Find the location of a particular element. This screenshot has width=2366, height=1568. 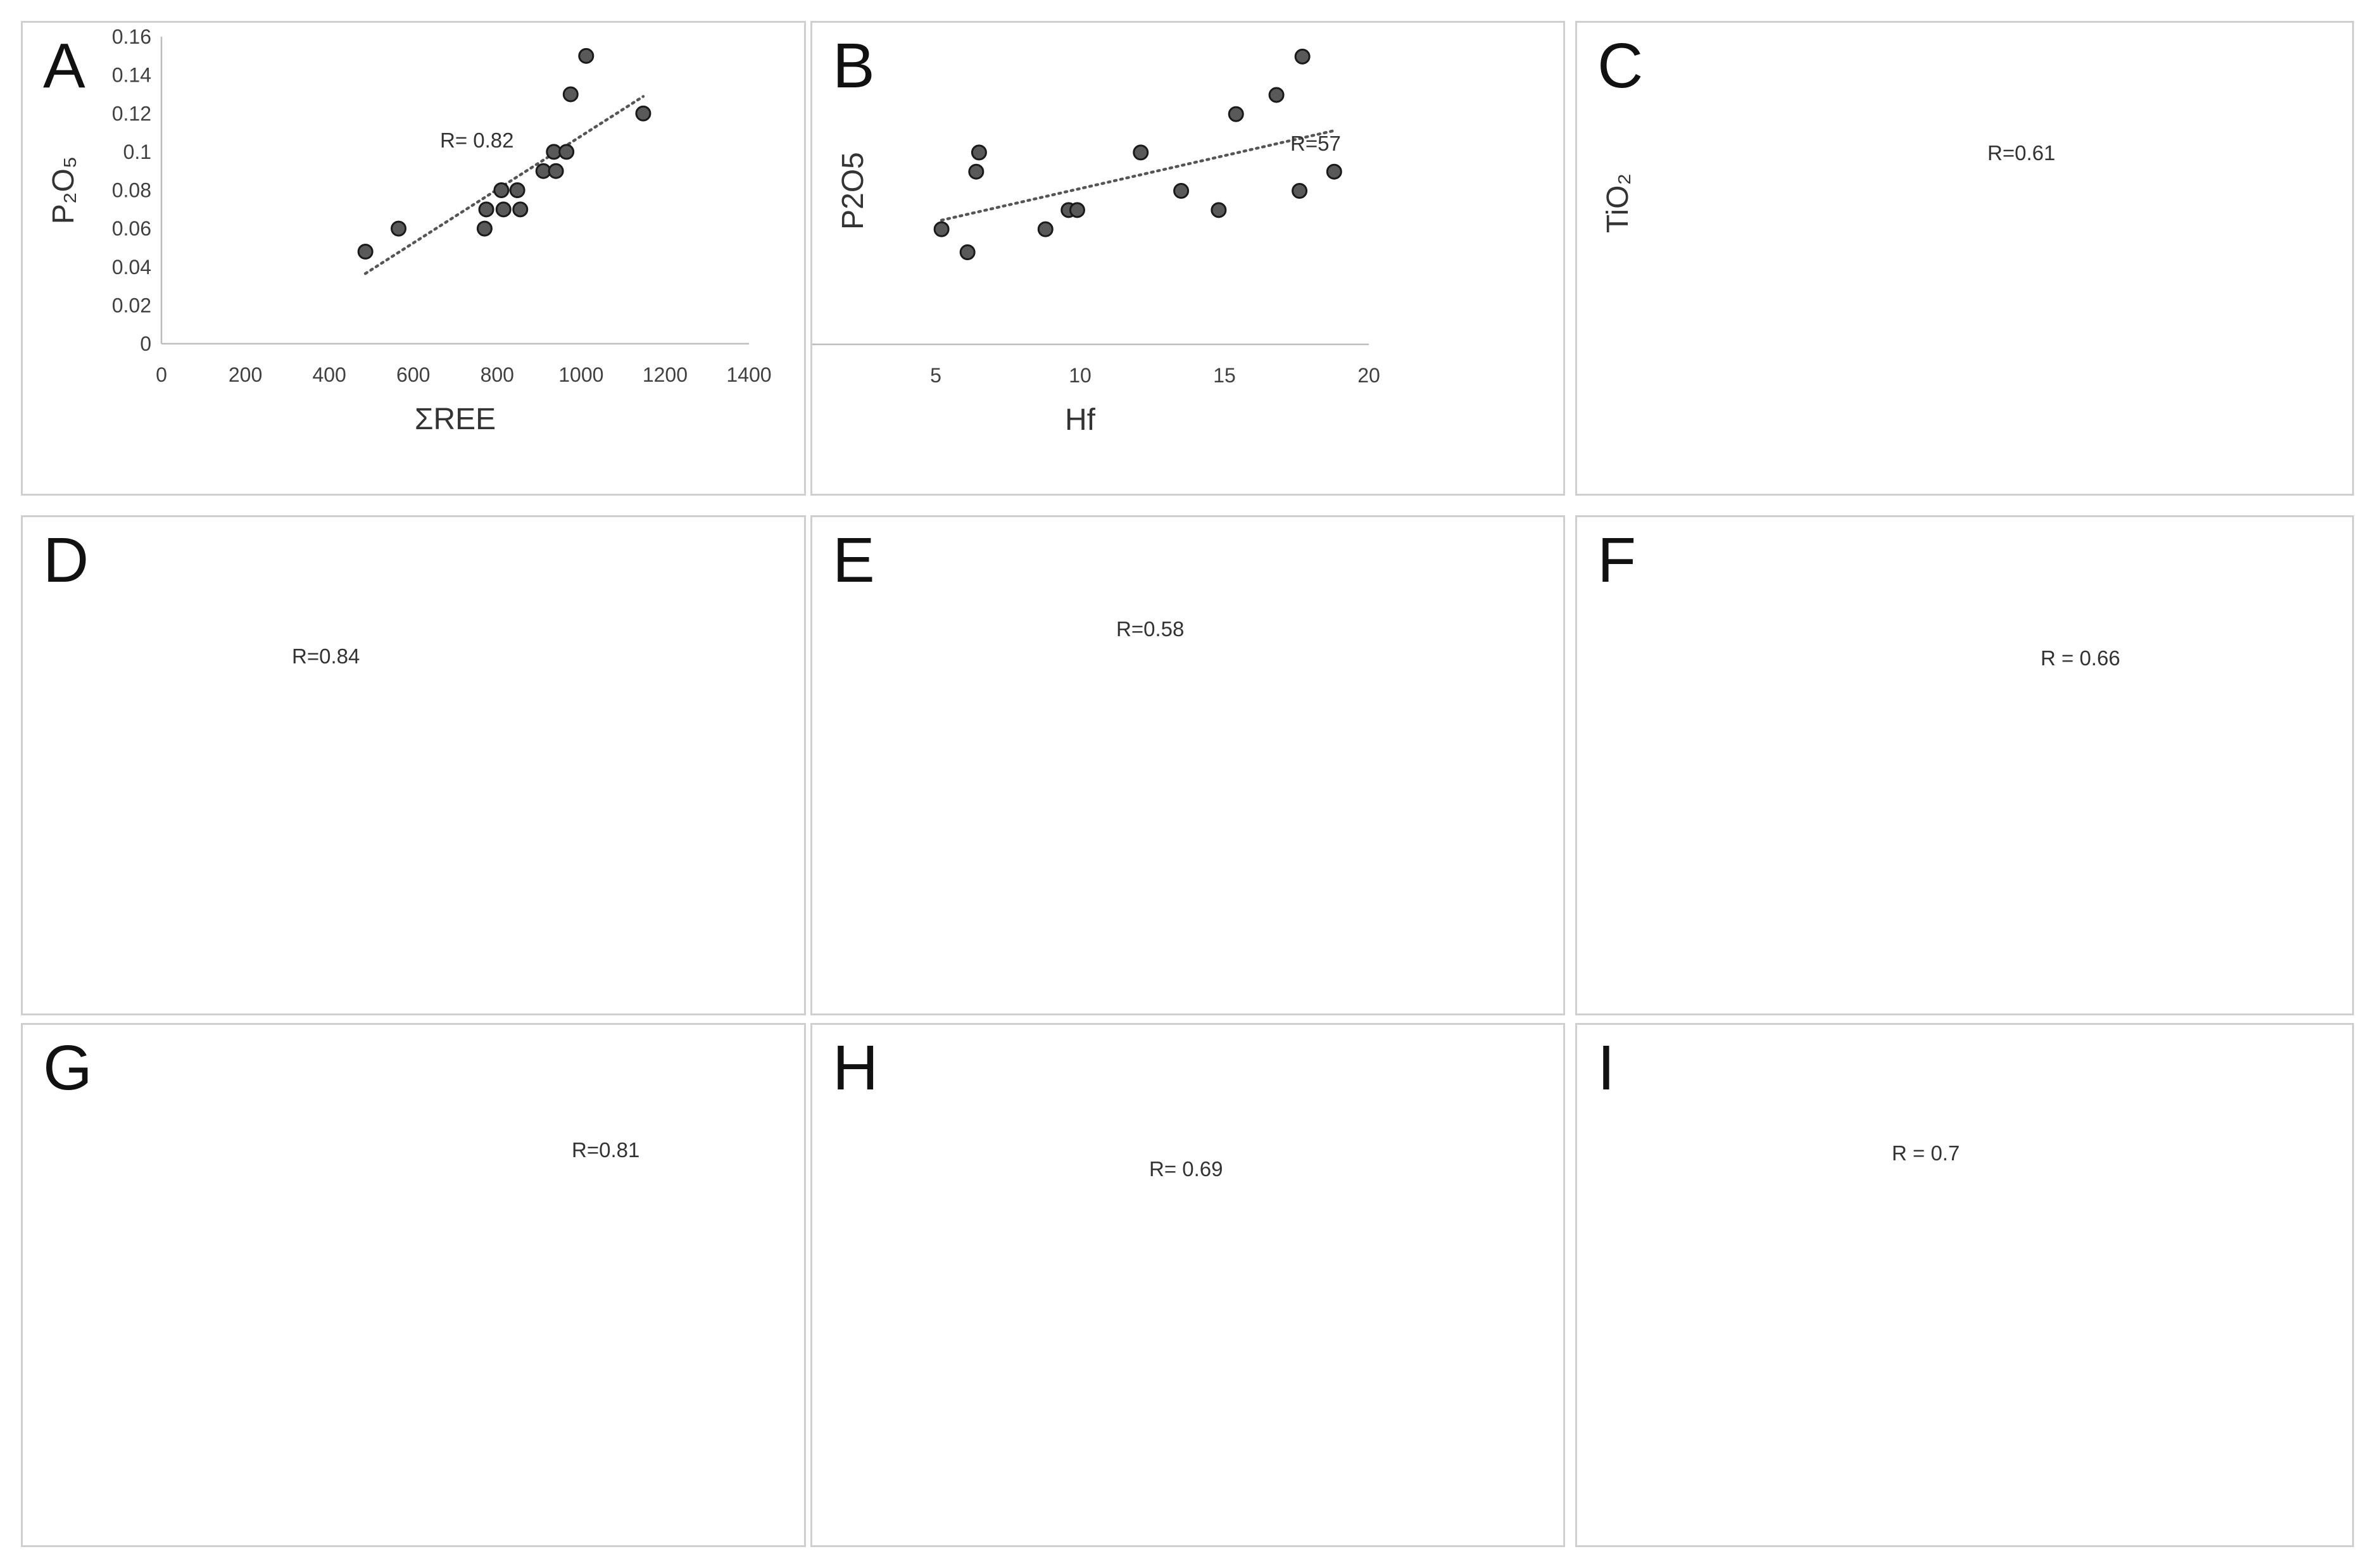

x-tick-label: 1000 is located at coordinates (580, 375).